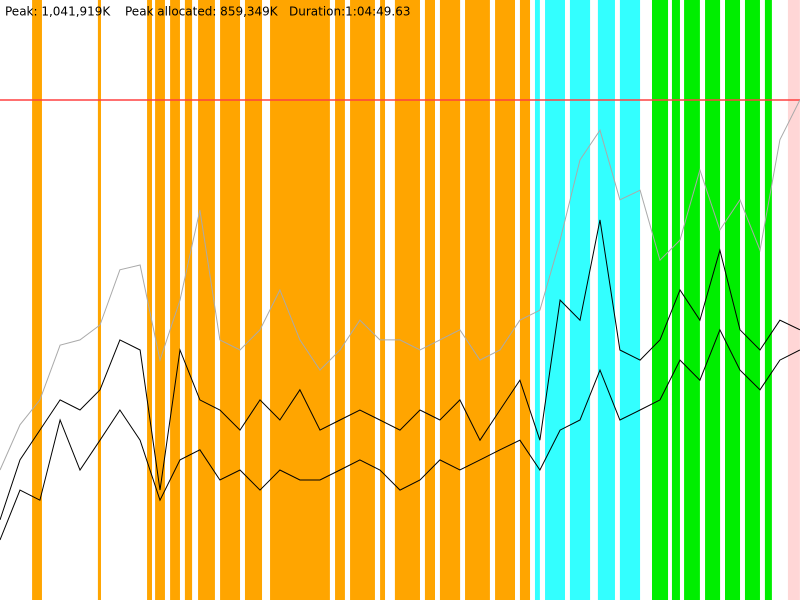  Describe the element at coordinates (58, 12) in the screenshot. I see `peak-text: Peak: 1,041,919K` at that location.